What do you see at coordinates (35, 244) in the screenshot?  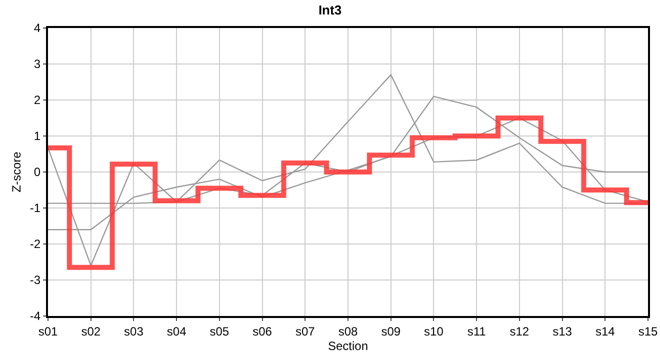 I see `y-tick-label: -2` at bounding box center [35, 244].